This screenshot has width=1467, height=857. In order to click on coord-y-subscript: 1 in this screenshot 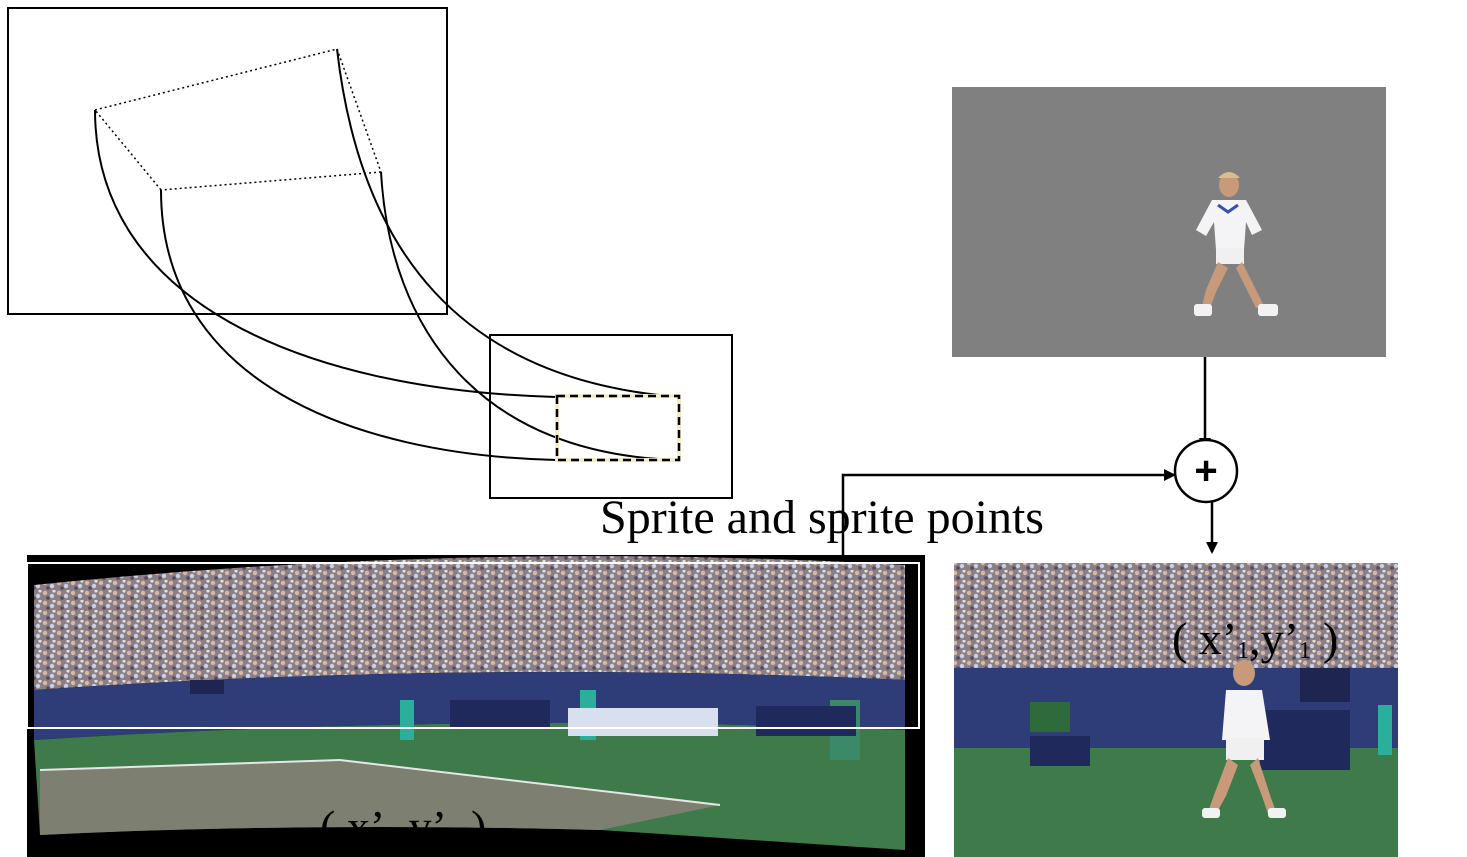, I will do `click(1304, 651)`.